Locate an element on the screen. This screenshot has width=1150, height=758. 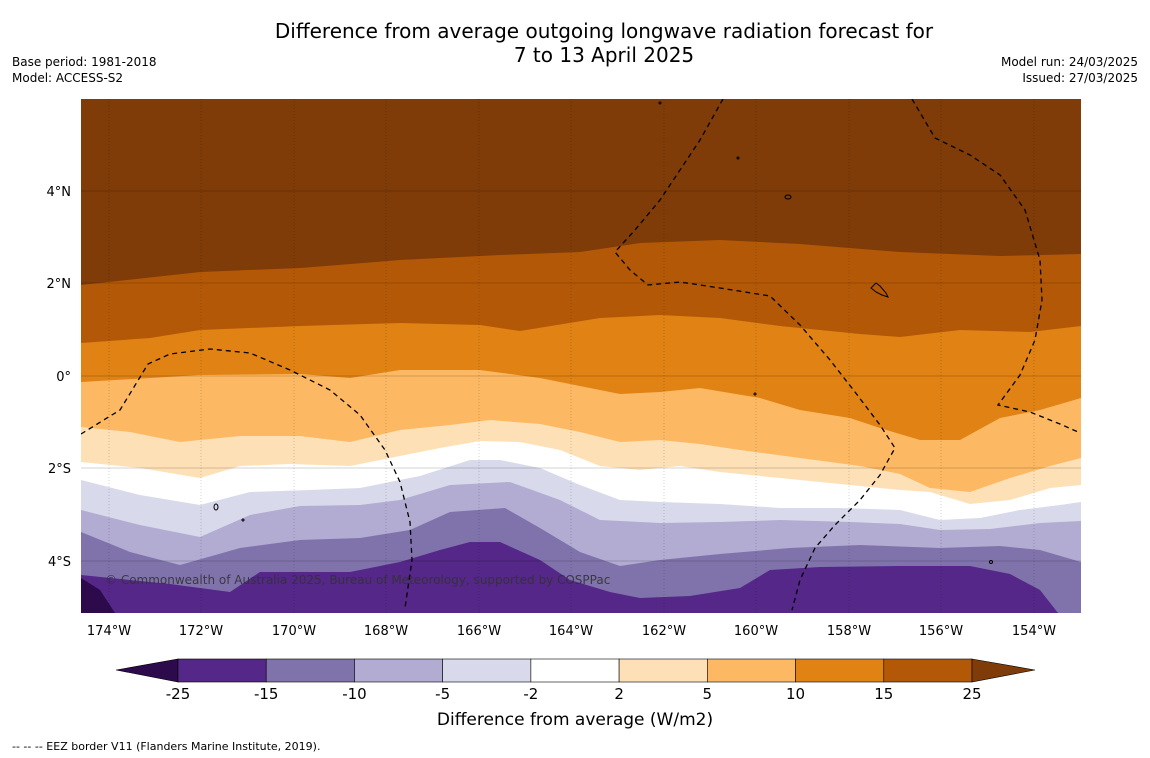
eez-border-west is located at coordinates (247, 478).